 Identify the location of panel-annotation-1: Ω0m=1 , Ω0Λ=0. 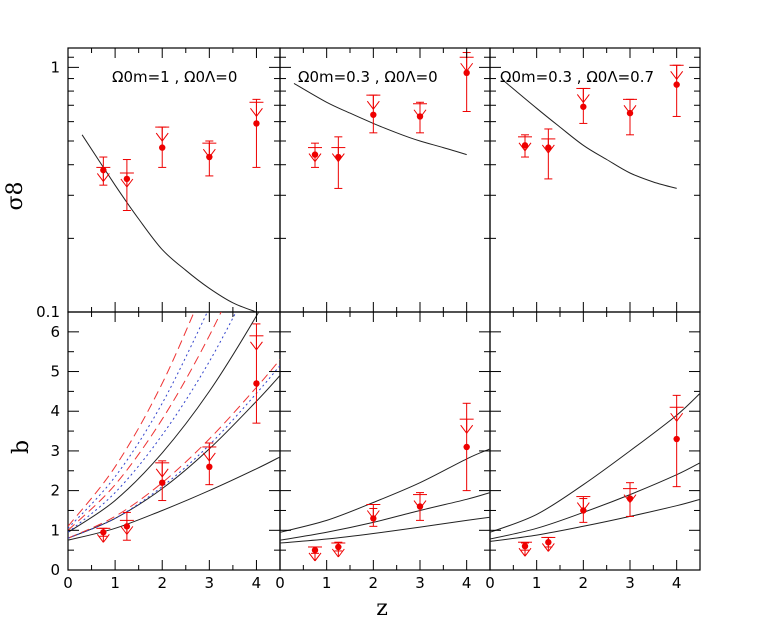
(174, 77).